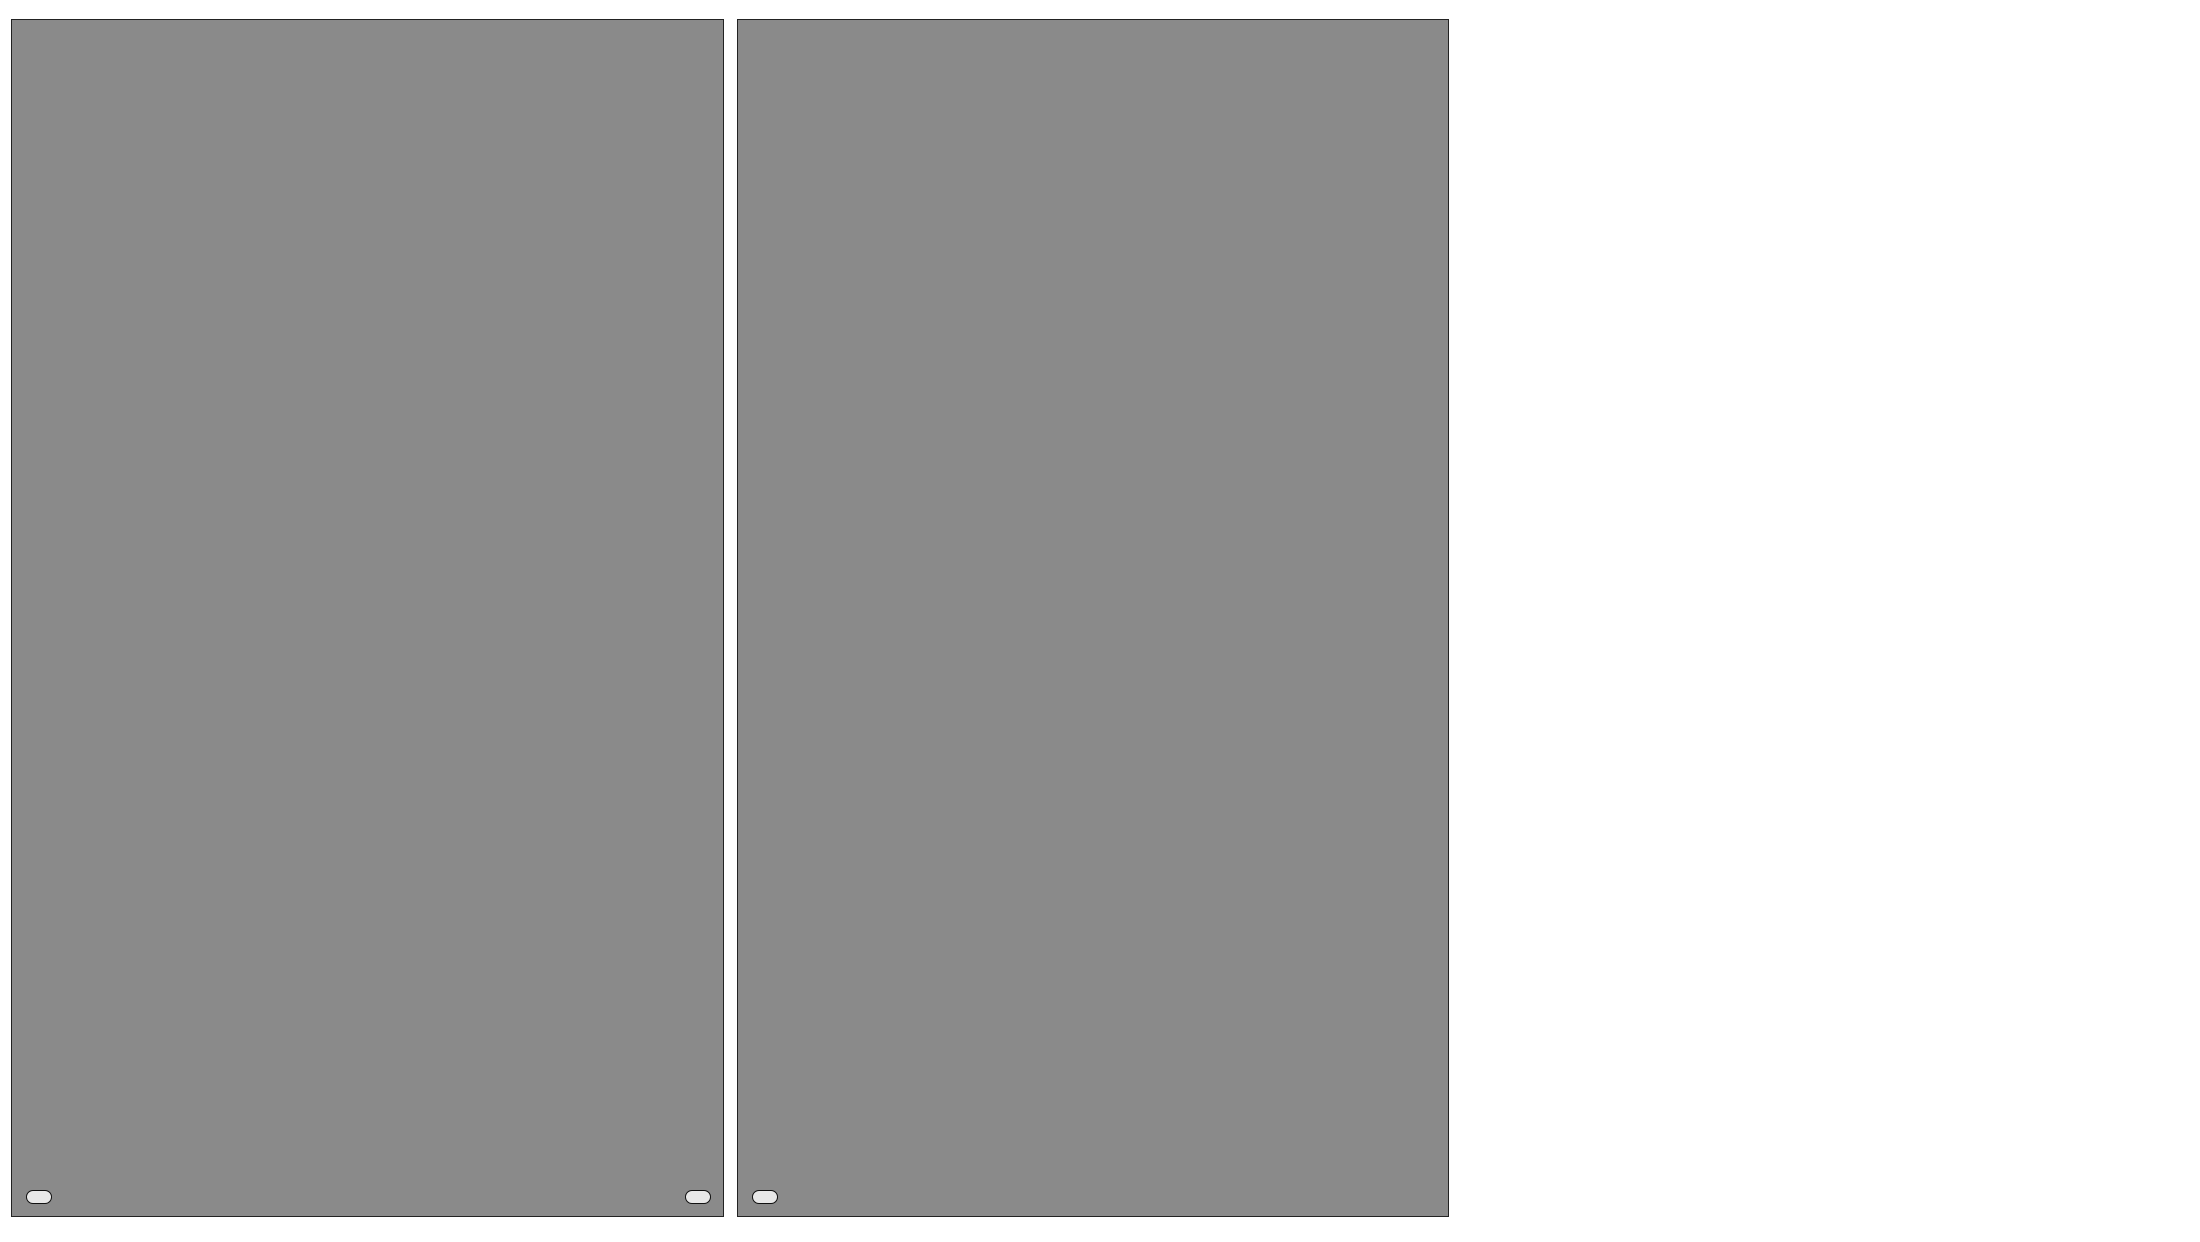 The image size is (2200, 1242). I want to click on model-label-scout, so click(765, 1197).